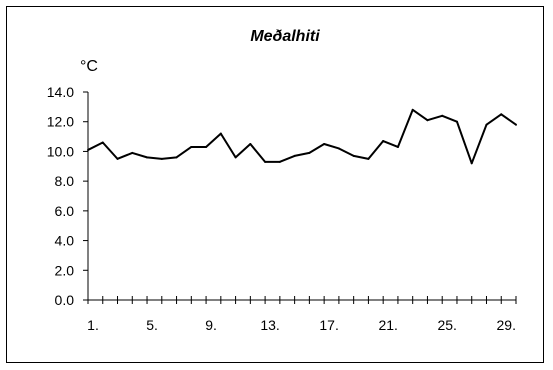  I want to click on x-tick-label: 5., so click(152, 325).